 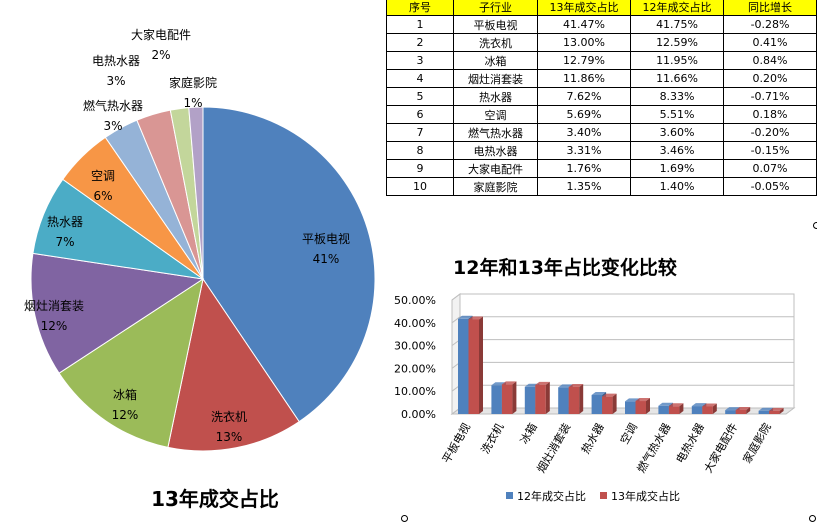 I want to click on table-cell: 燃气热水器, so click(x=495, y=132).